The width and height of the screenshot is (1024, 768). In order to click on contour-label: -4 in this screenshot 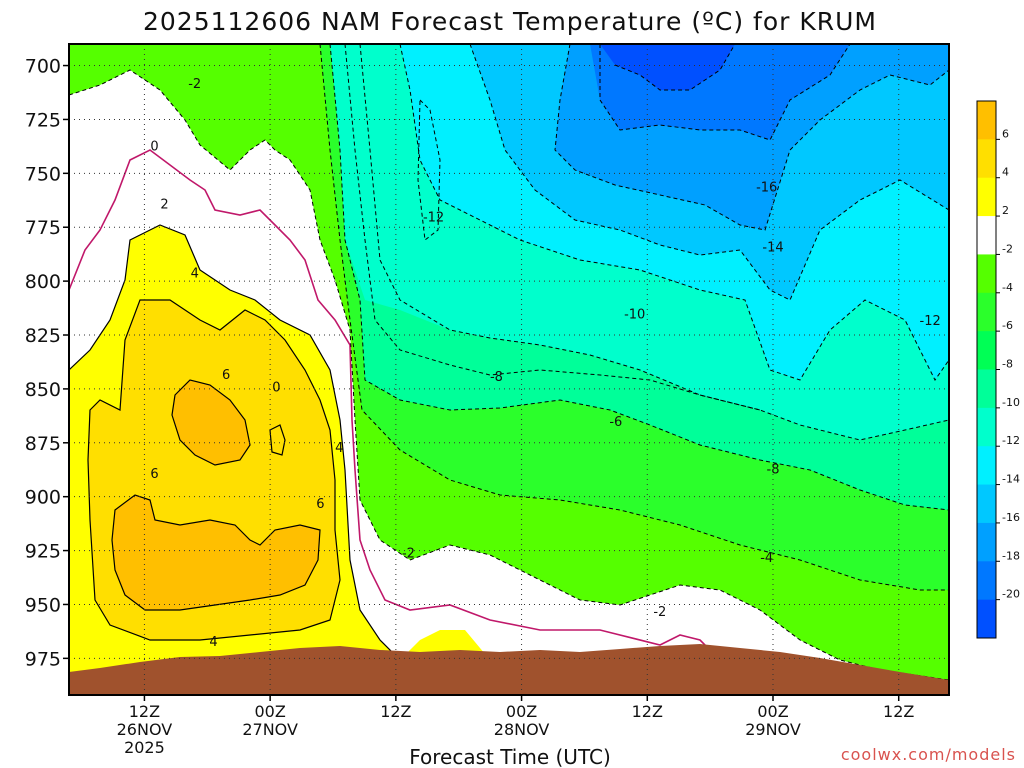, I will do `click(766, 558)`.